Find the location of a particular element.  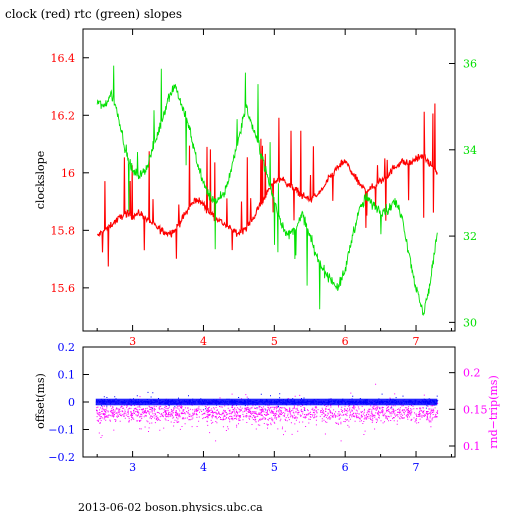

chart-title: clock (red) rtc (green) slopes is located at coordinates (93, 14).